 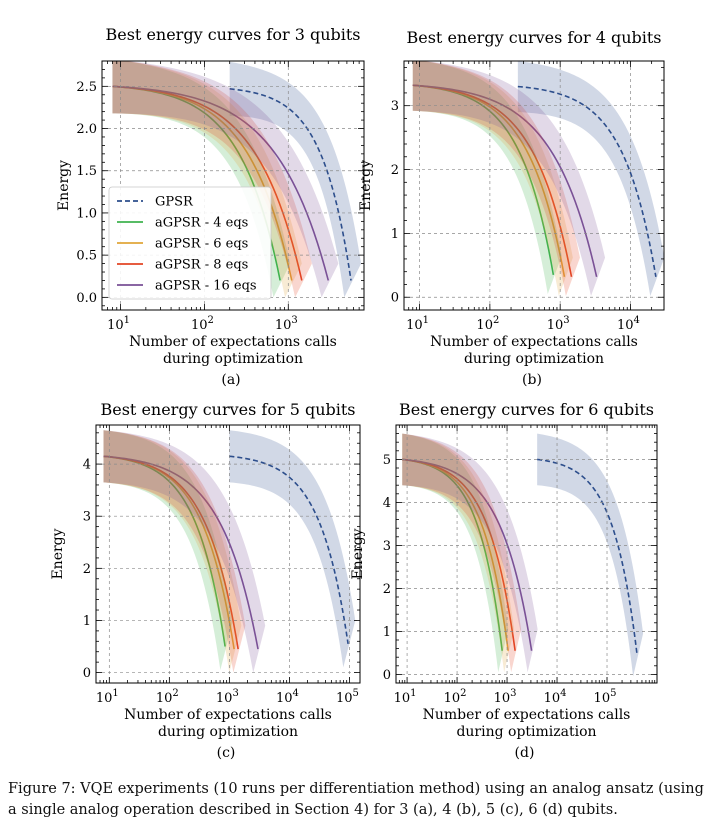 I want to click on legend-label: GPSR, so click(x=174, y=202).